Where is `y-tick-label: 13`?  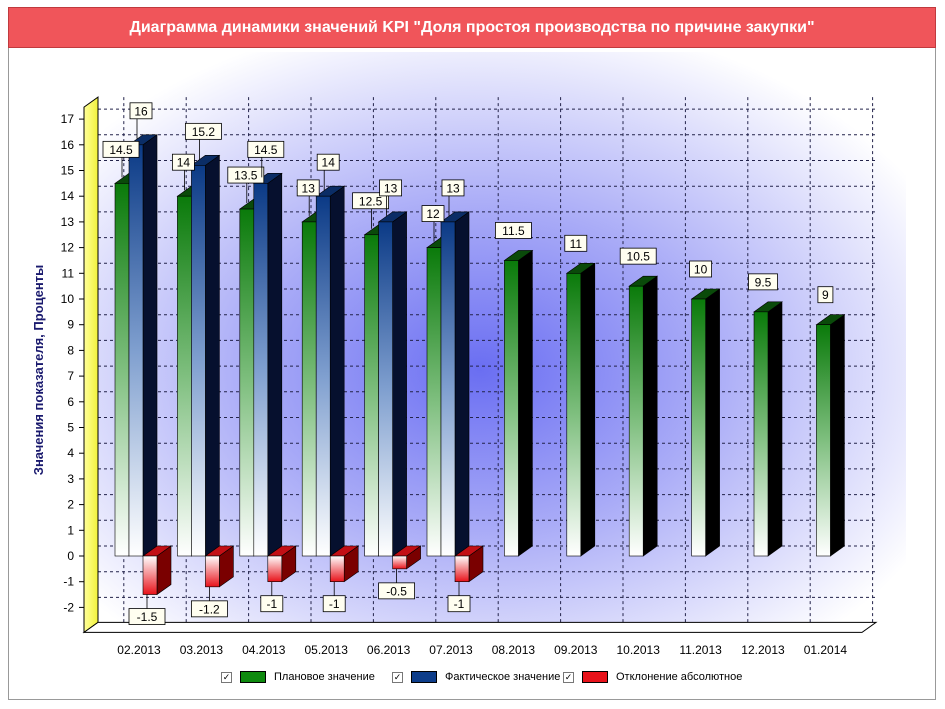 y-tick-label: 13 is located at coordinates (68, 222).